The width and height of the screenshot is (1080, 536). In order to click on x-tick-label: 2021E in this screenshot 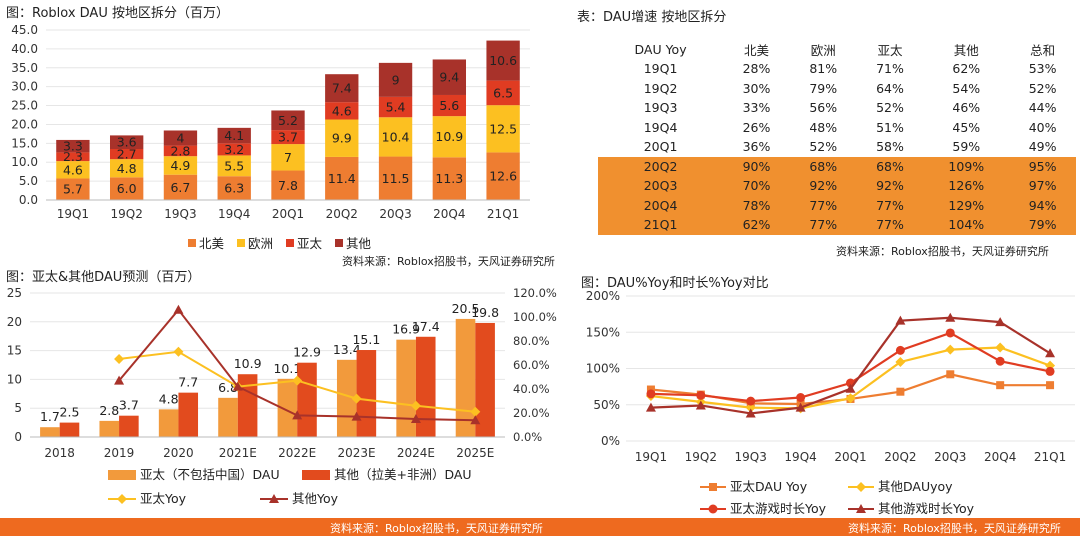, I will do `click(238, 453)`.